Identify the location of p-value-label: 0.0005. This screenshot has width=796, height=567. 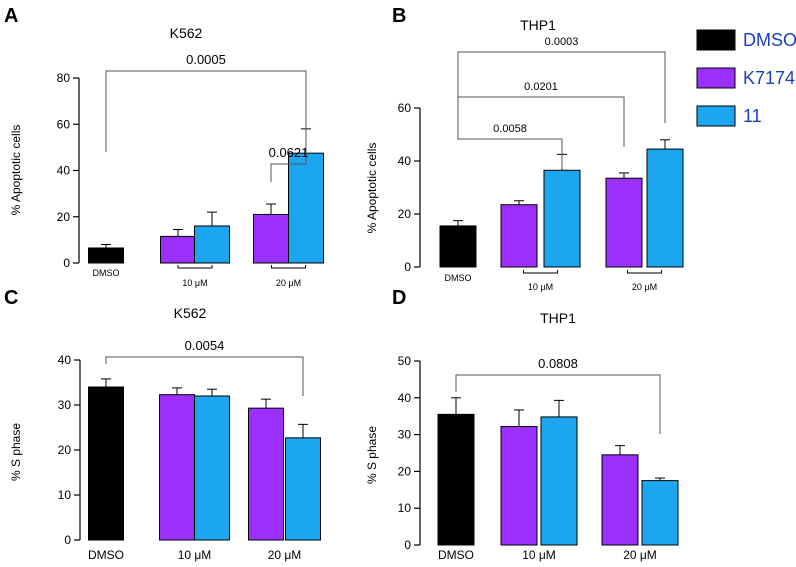
(206, 59).